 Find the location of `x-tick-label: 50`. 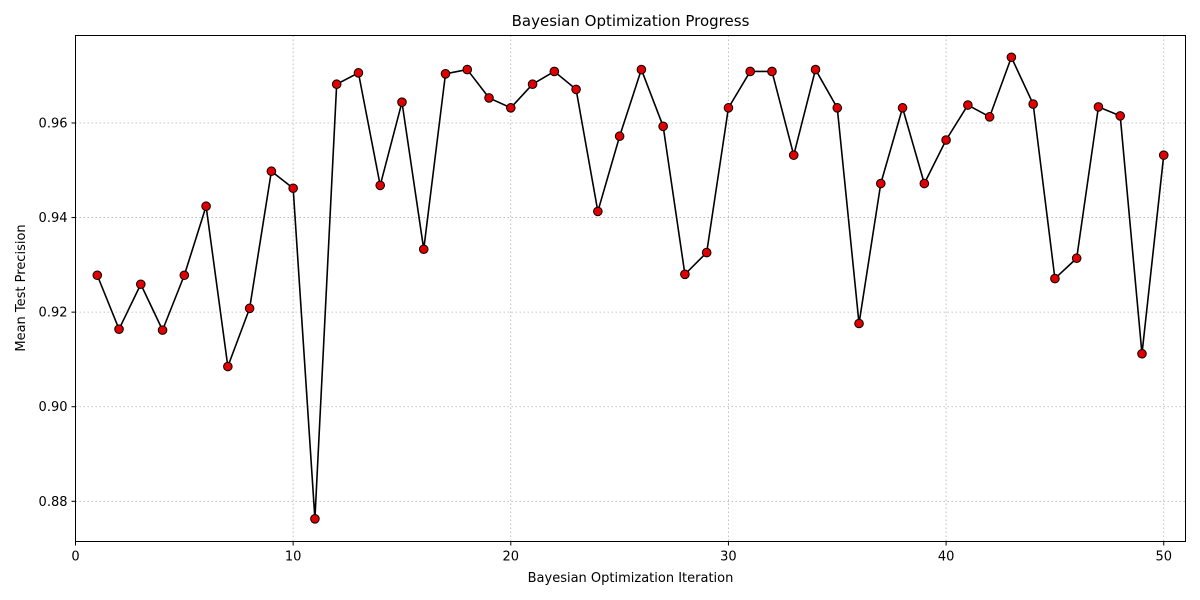

x-tick-label: 50 is located at coordinates (1163, 557).